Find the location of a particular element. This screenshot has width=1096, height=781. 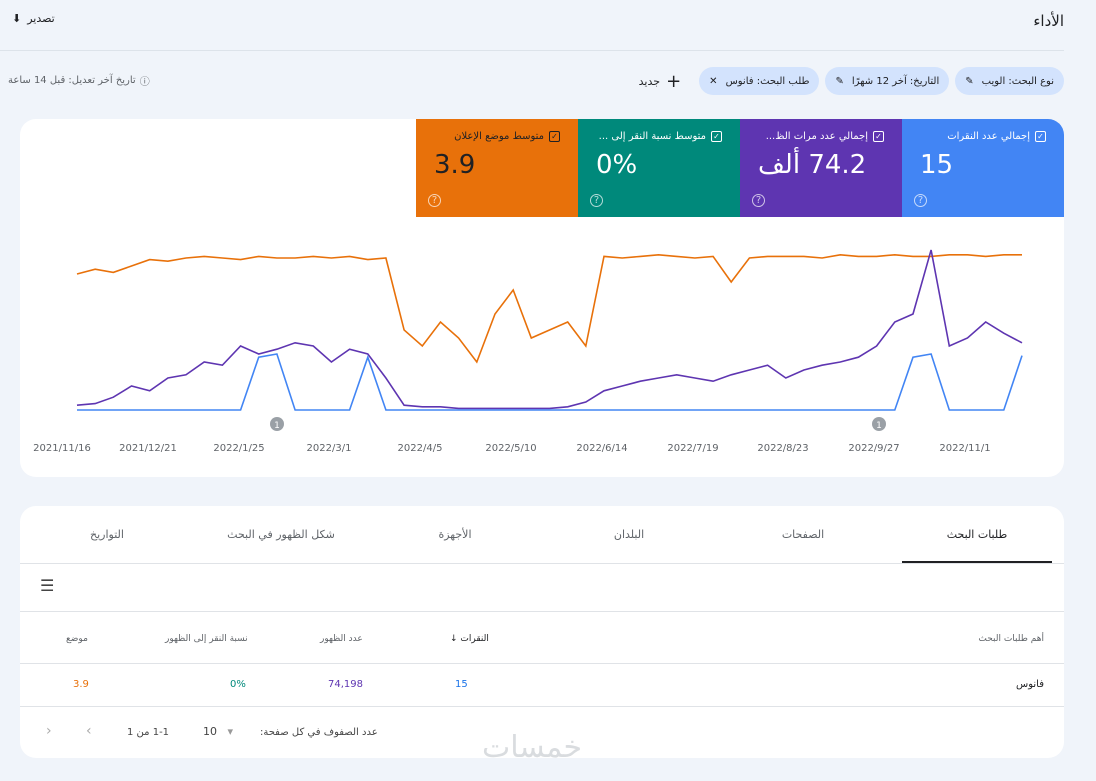

metric-label: إجمالي عدد النقرات is located at coordinates (988, 136).